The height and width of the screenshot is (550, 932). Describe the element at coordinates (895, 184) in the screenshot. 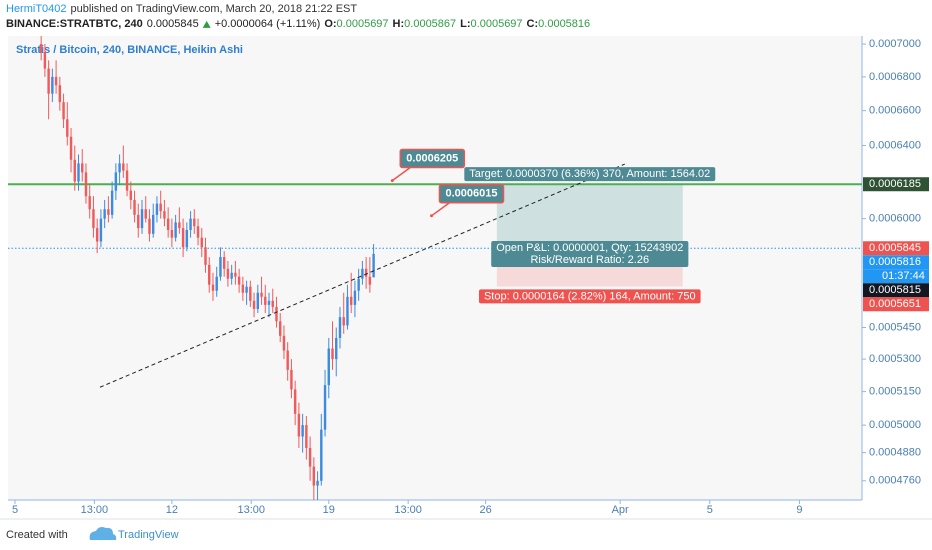

I see `price-tag-label: 0.0006185` at that location.